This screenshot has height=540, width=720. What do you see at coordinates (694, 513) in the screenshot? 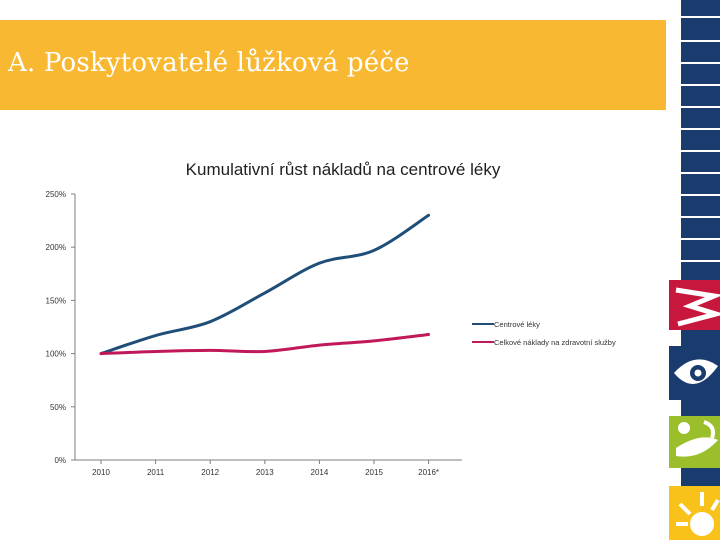
I see `sun-logo-icon` at bounding box center [694, 513].